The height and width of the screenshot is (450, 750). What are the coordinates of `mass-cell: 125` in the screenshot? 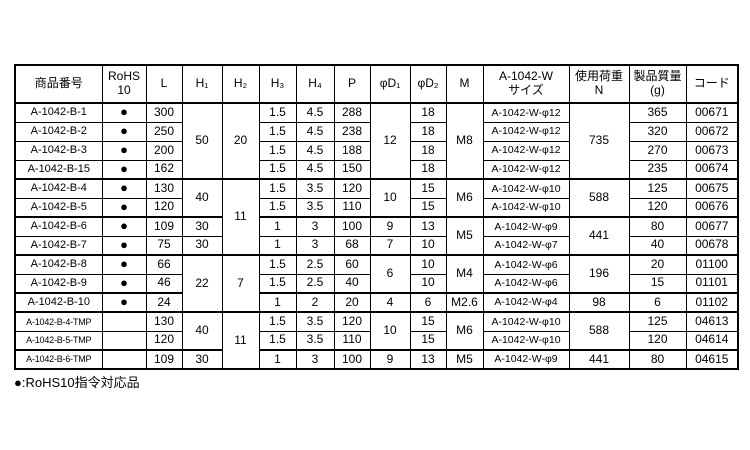 It's located at (657, 321).